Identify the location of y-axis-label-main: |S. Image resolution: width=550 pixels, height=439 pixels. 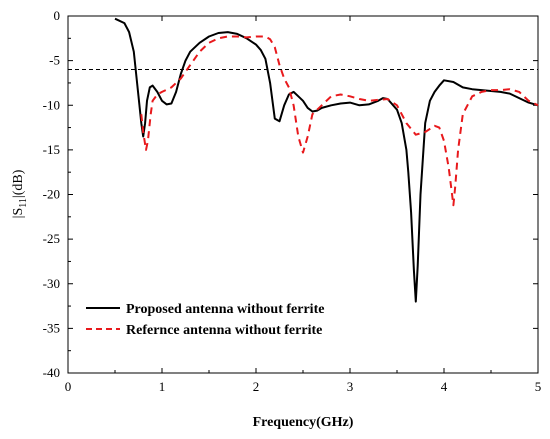
(18, 213).